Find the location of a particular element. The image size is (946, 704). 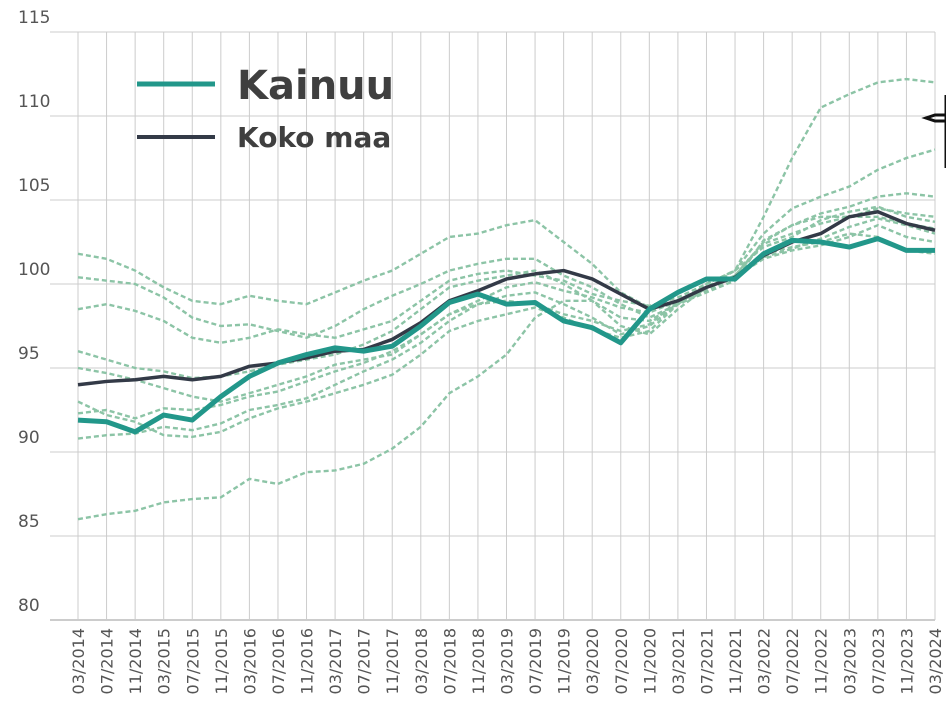

x-tick-label: 03/2018 is located at coordinates (421, 661).